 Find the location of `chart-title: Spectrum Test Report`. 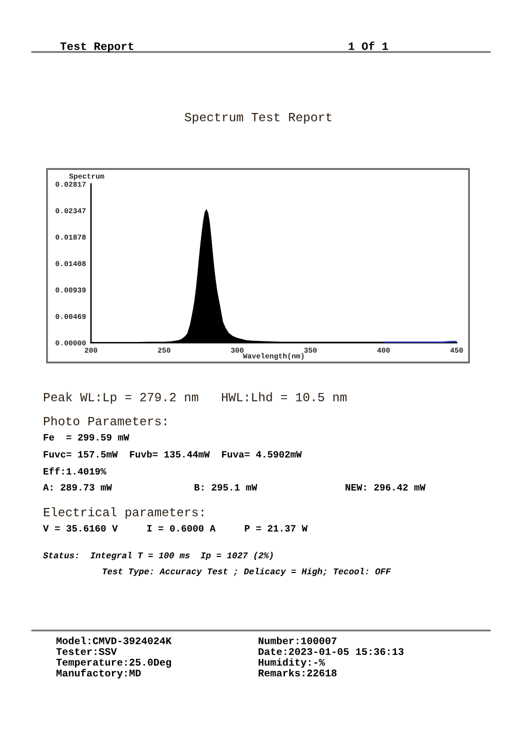

chart-title: Spectrum Test Report is located at coordinates (258, 118).